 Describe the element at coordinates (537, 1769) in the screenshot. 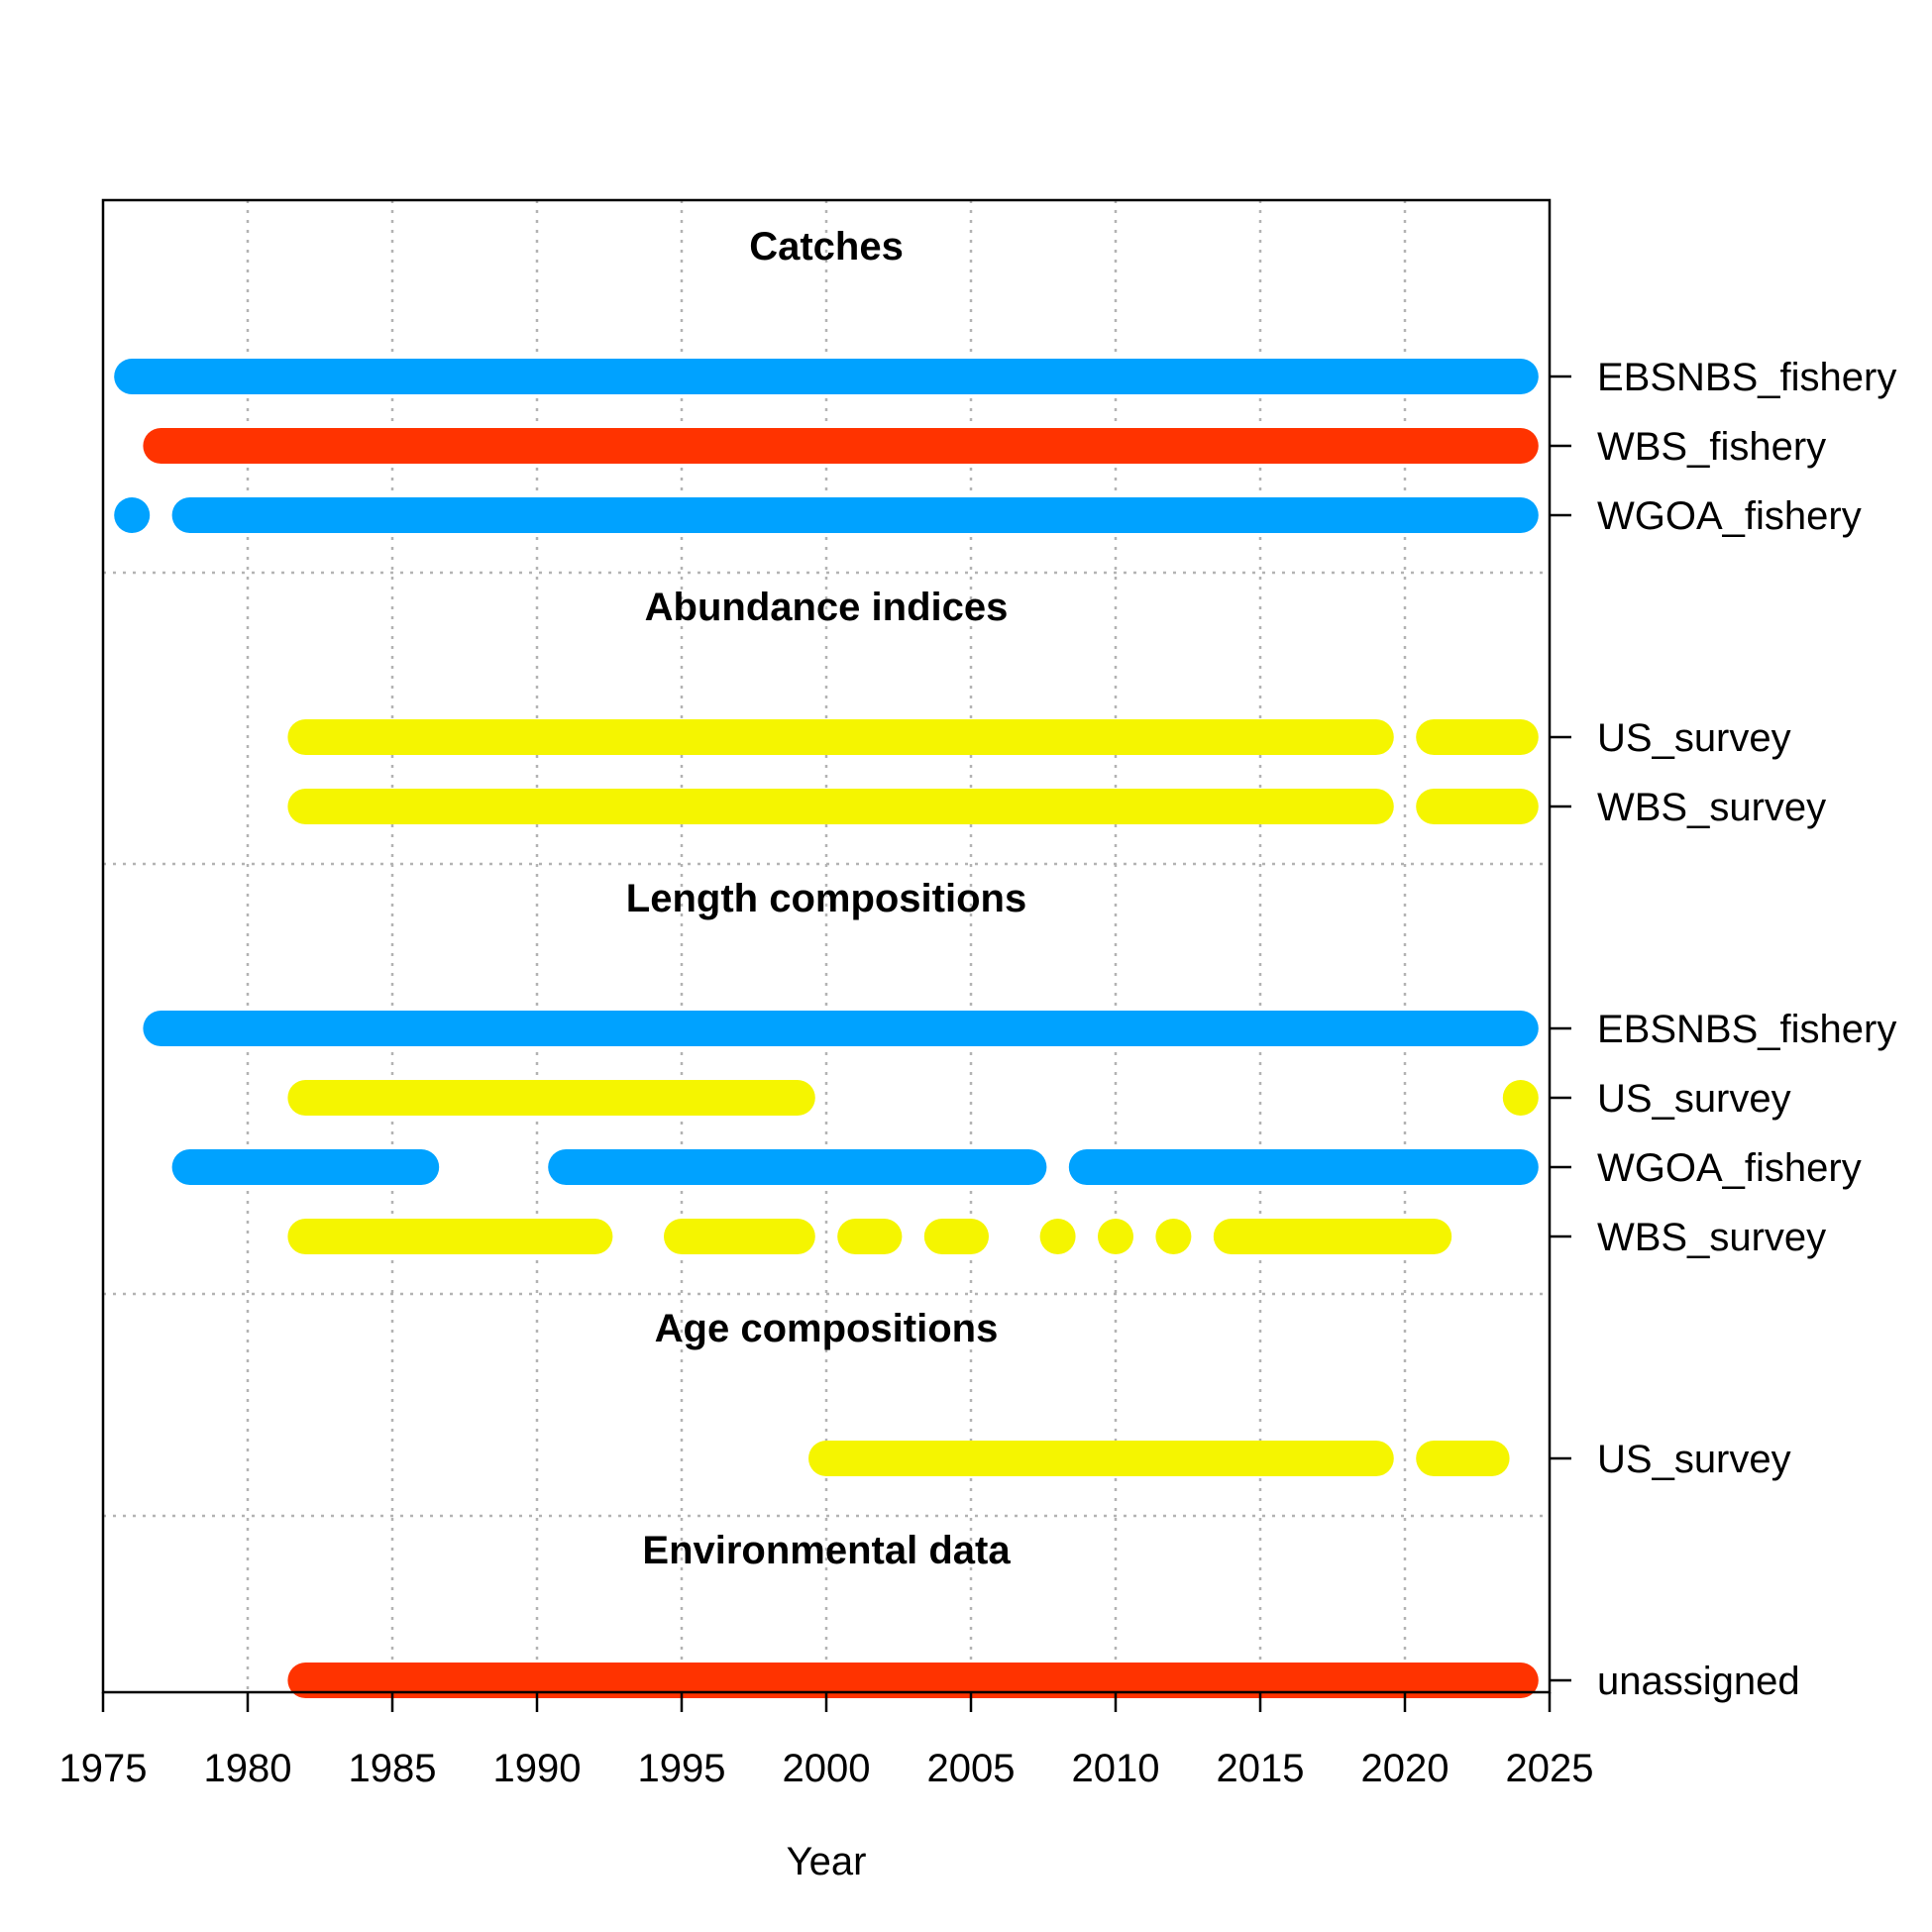

I see `x-tick-label: 1990` at that location.